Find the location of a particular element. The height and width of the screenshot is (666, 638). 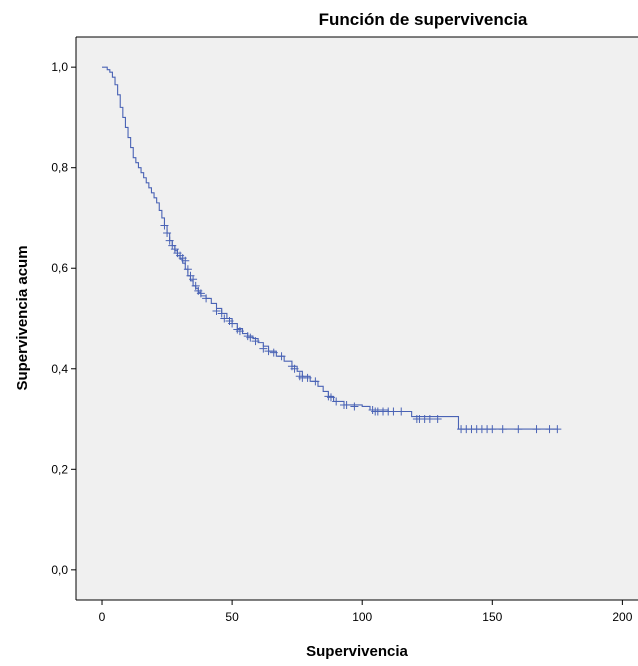

chart-title: Función de supervivencia is located at coordinates (423, 19).